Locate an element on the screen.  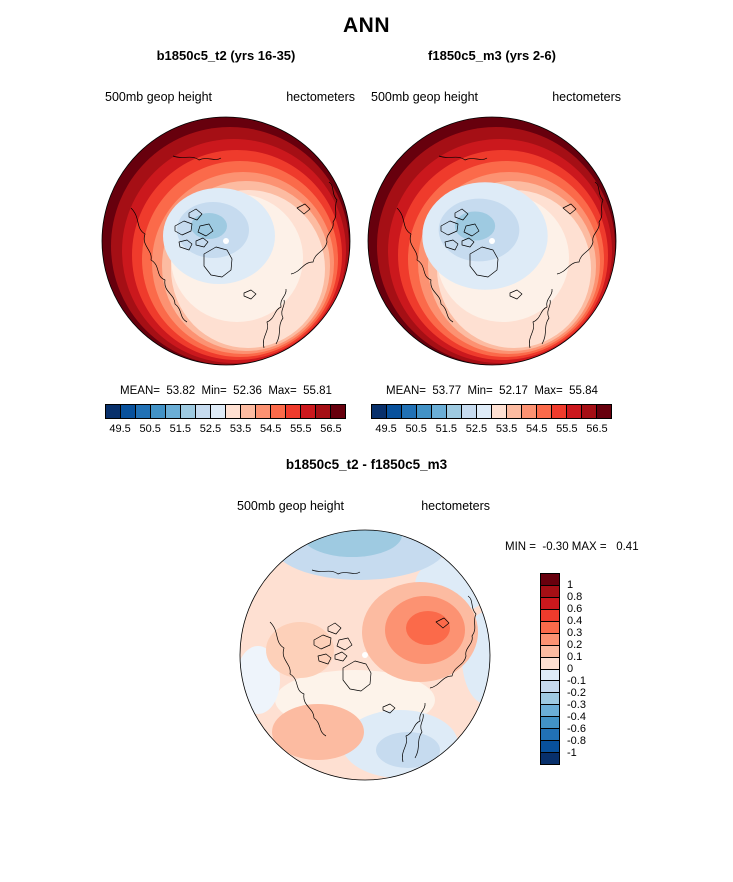
panel-case2-field-label: 500mb geop height is located at coordinates (425, 97).